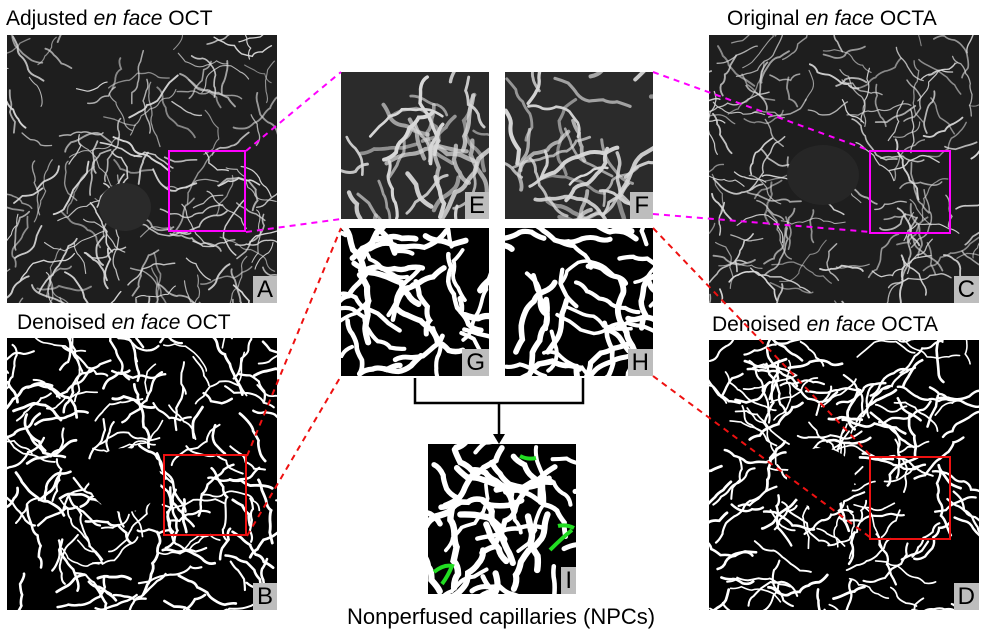 The image size is (986, 634). I want to click on panel-letter-i: I, so click(568, 580).